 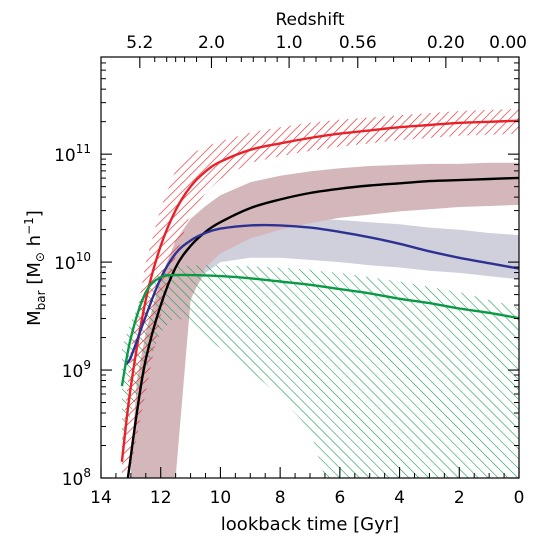 What do you see at coordinates (101, 498) in the screenshot?
I see `x-tick-label: 14` at bounding box center [101, 498].